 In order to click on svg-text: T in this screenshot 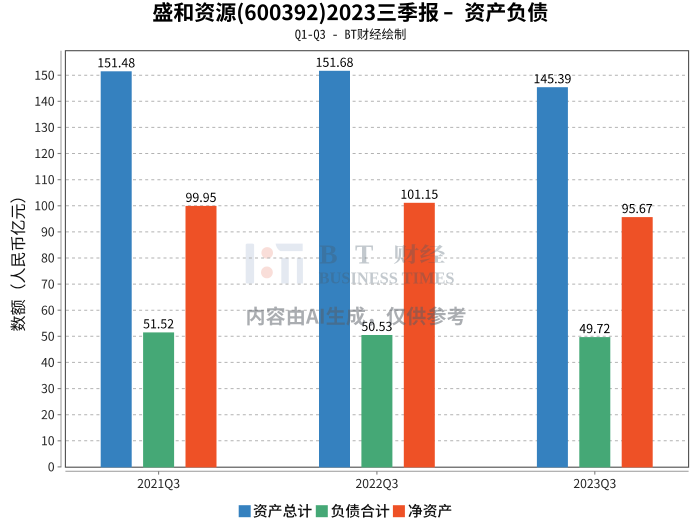, I will do `click(364, 254)`.